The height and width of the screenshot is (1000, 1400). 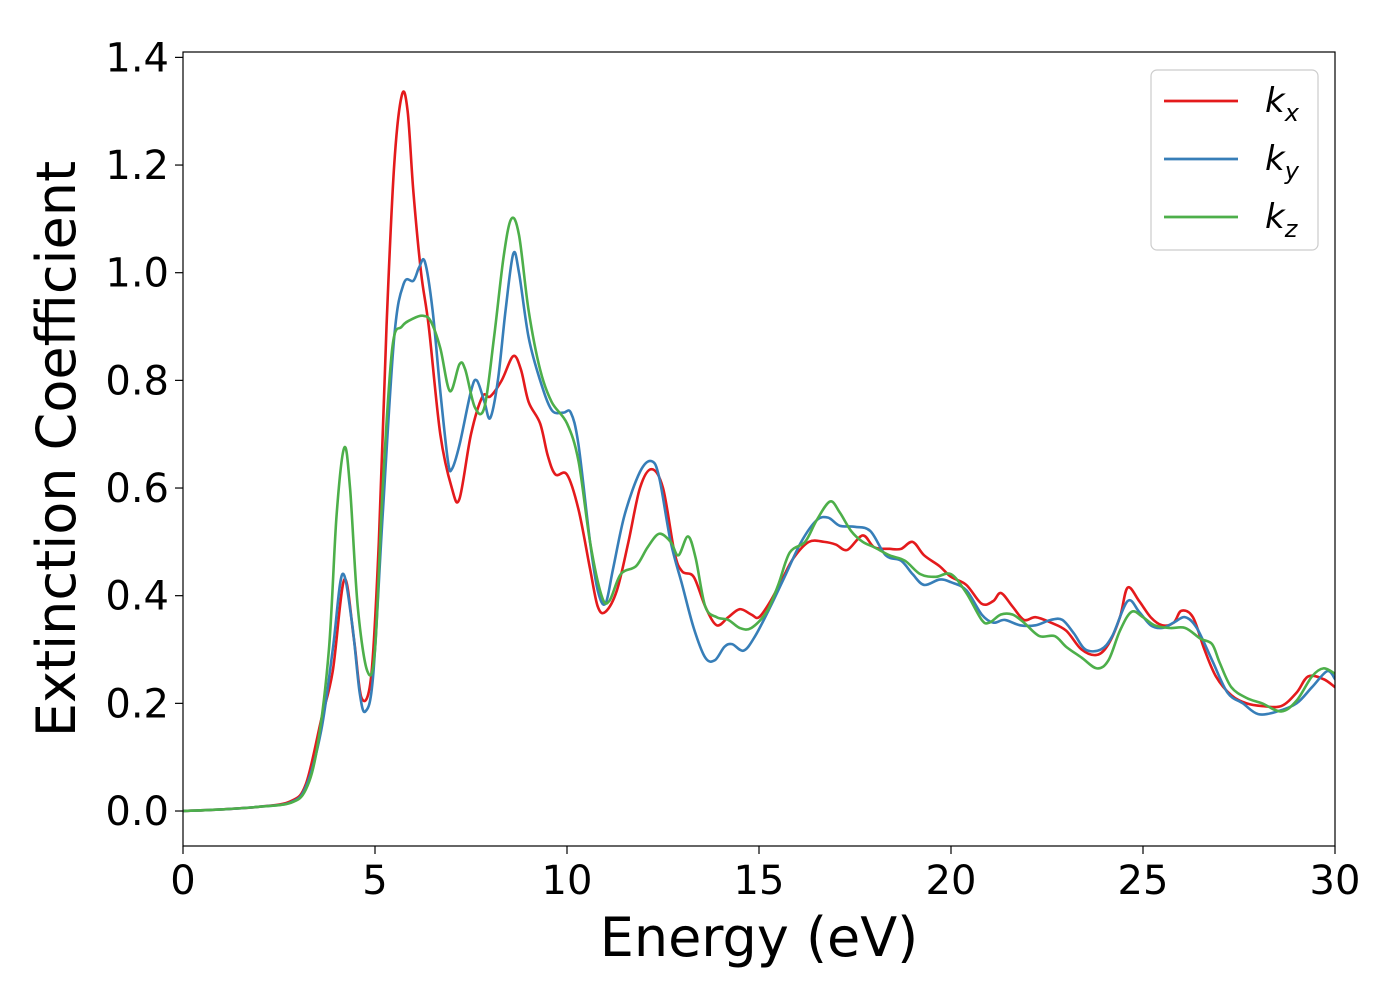 I want to click on y-tick-label: 0.8, so click(x=137, y=381).